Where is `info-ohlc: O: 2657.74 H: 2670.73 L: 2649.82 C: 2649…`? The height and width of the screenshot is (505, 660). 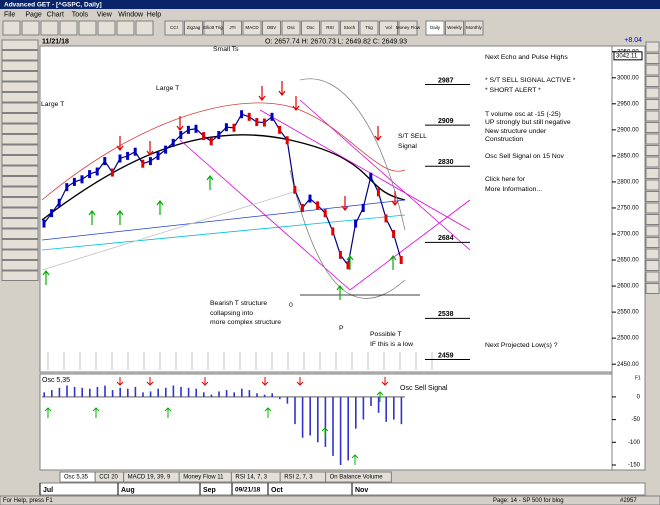 info-ohlc: O: 2657.74 H: 2670.73 L: 2649.82 C: 2649… is located at coordinates (336, 41).